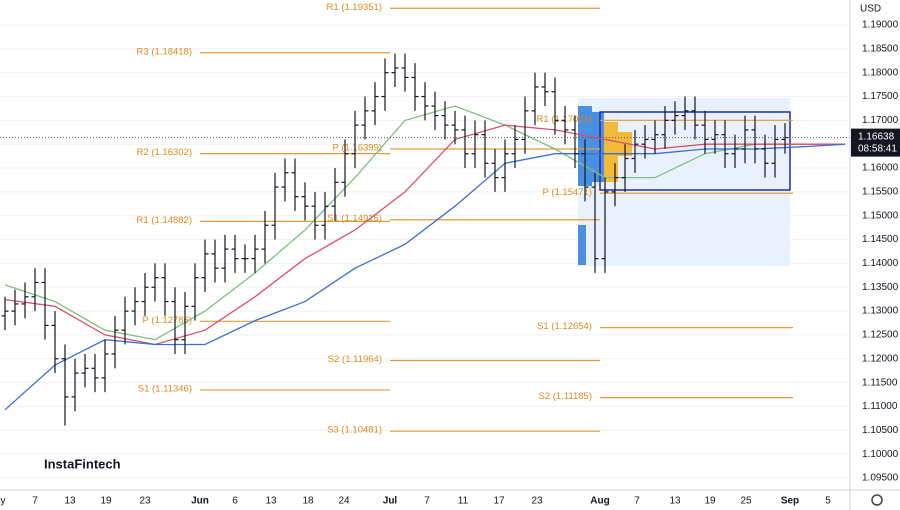  Describe the element at coordinates (354, 430) in the screenshot. I see `pivot-label: S3 (1.10481)` at that location.